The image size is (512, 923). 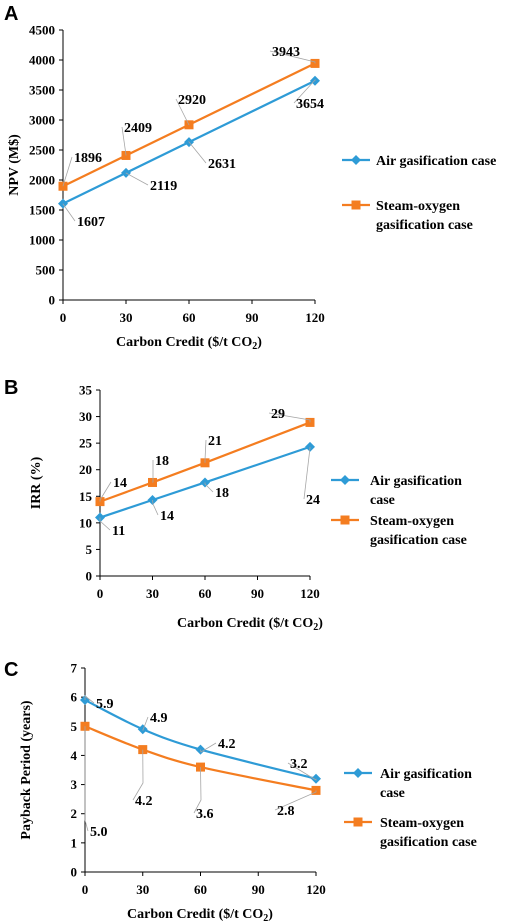 I want to click on data-label: 1607, so click(x=91, y=222).